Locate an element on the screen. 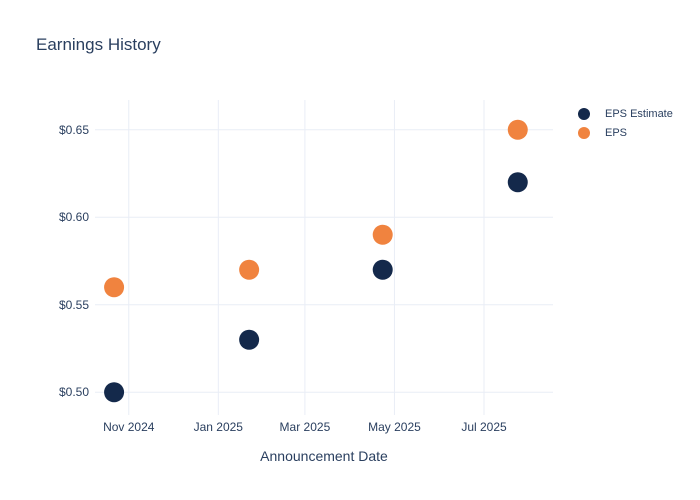 The height and width of the screenshot is (500, 700). x-tick-label: Jul 2025 is located at coordinates (484, 427).